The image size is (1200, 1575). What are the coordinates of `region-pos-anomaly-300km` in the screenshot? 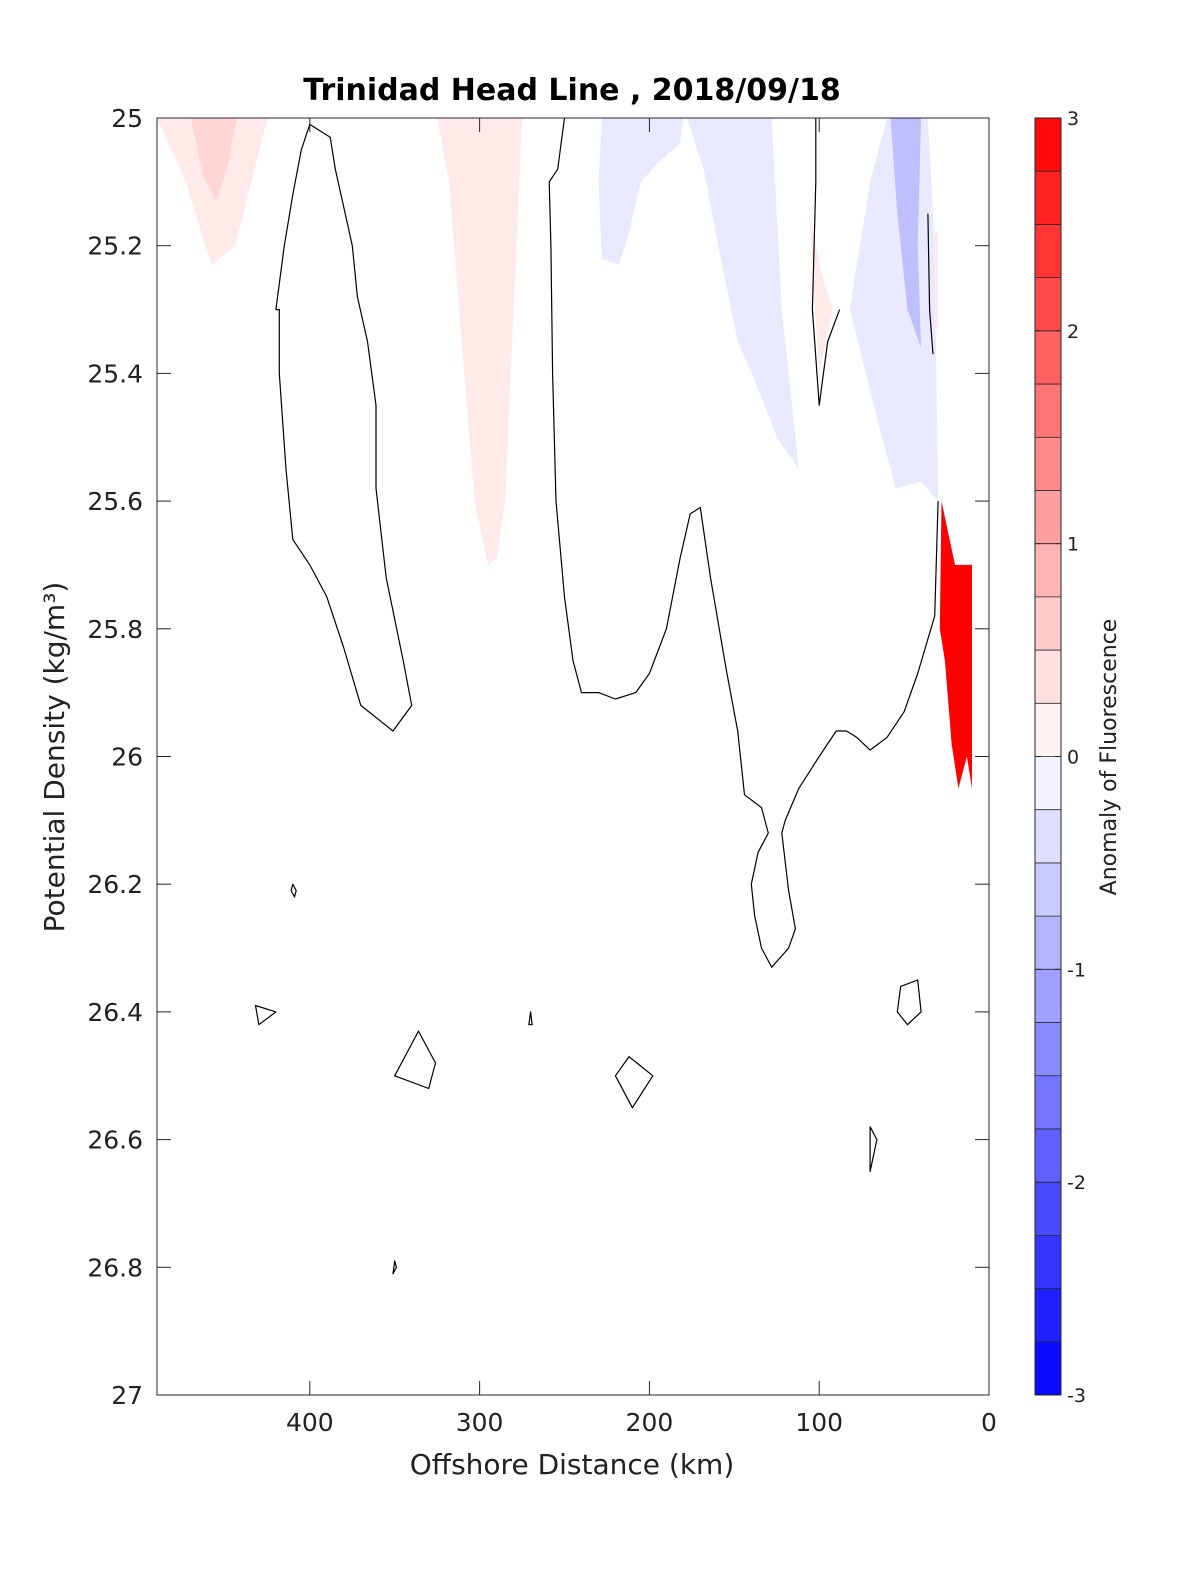 It's located at (480, 341).